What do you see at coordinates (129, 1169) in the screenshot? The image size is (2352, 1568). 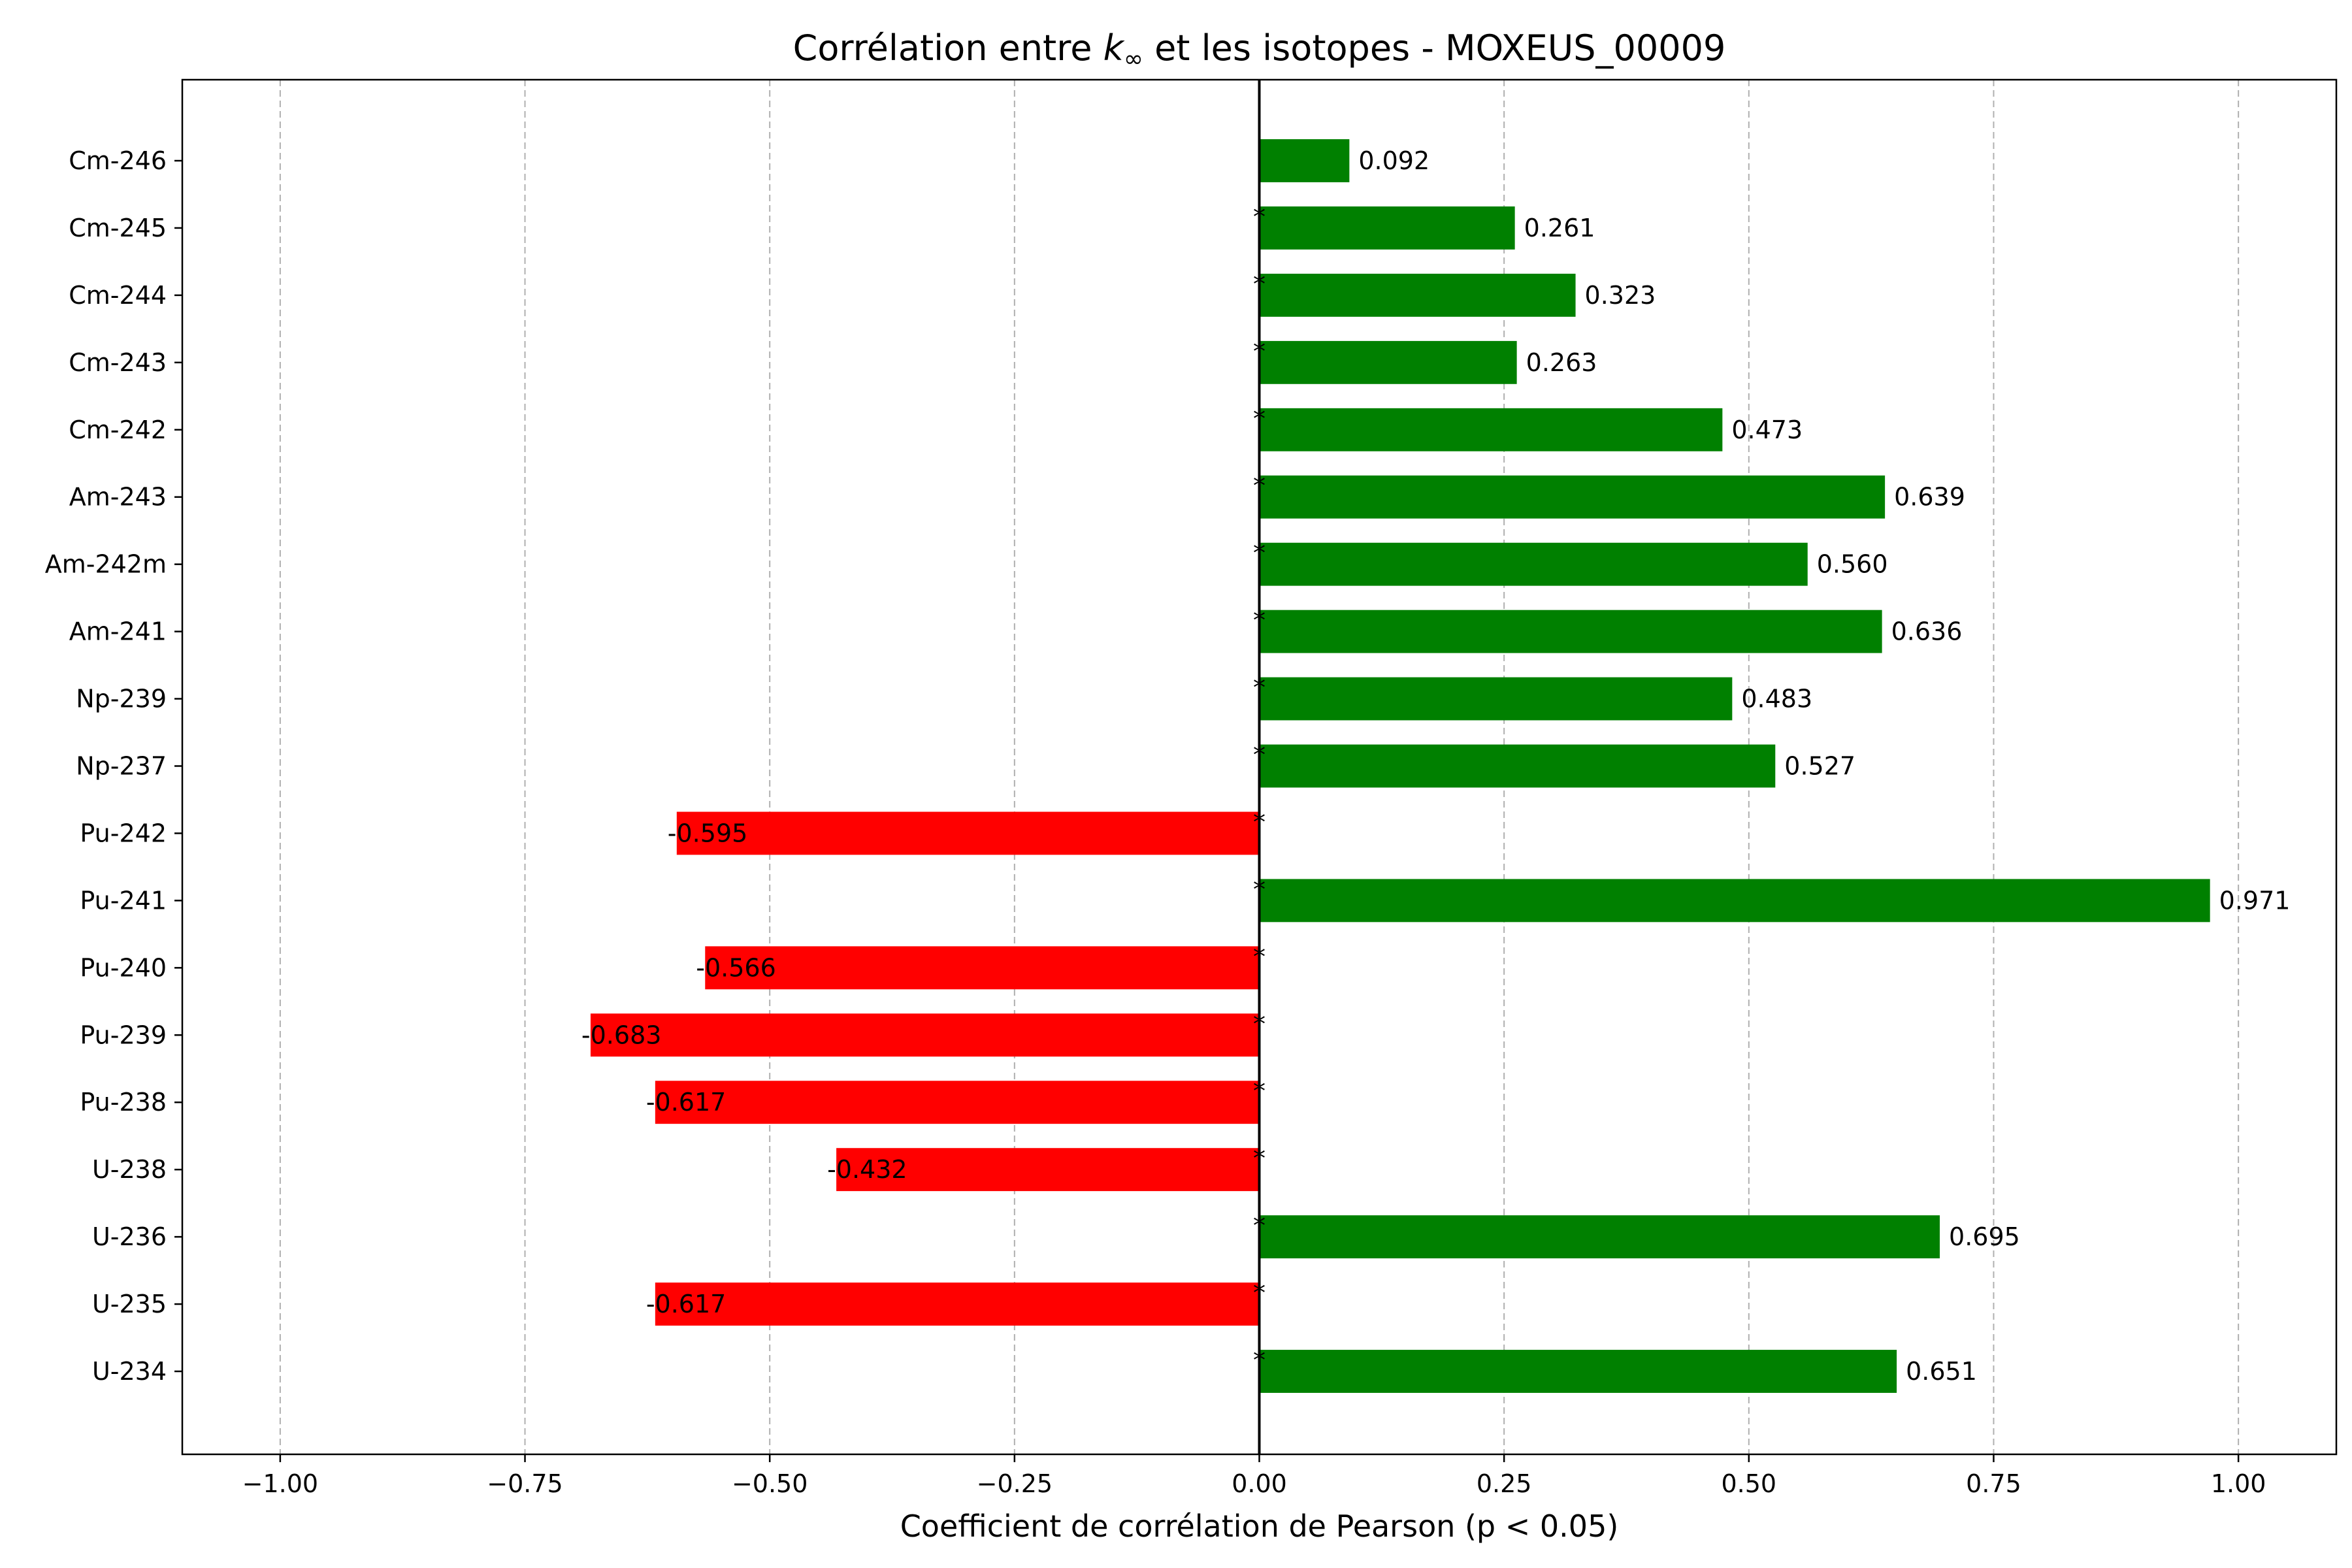 I see `y-tick-label: U-238` at bounding box center [129, 1169].